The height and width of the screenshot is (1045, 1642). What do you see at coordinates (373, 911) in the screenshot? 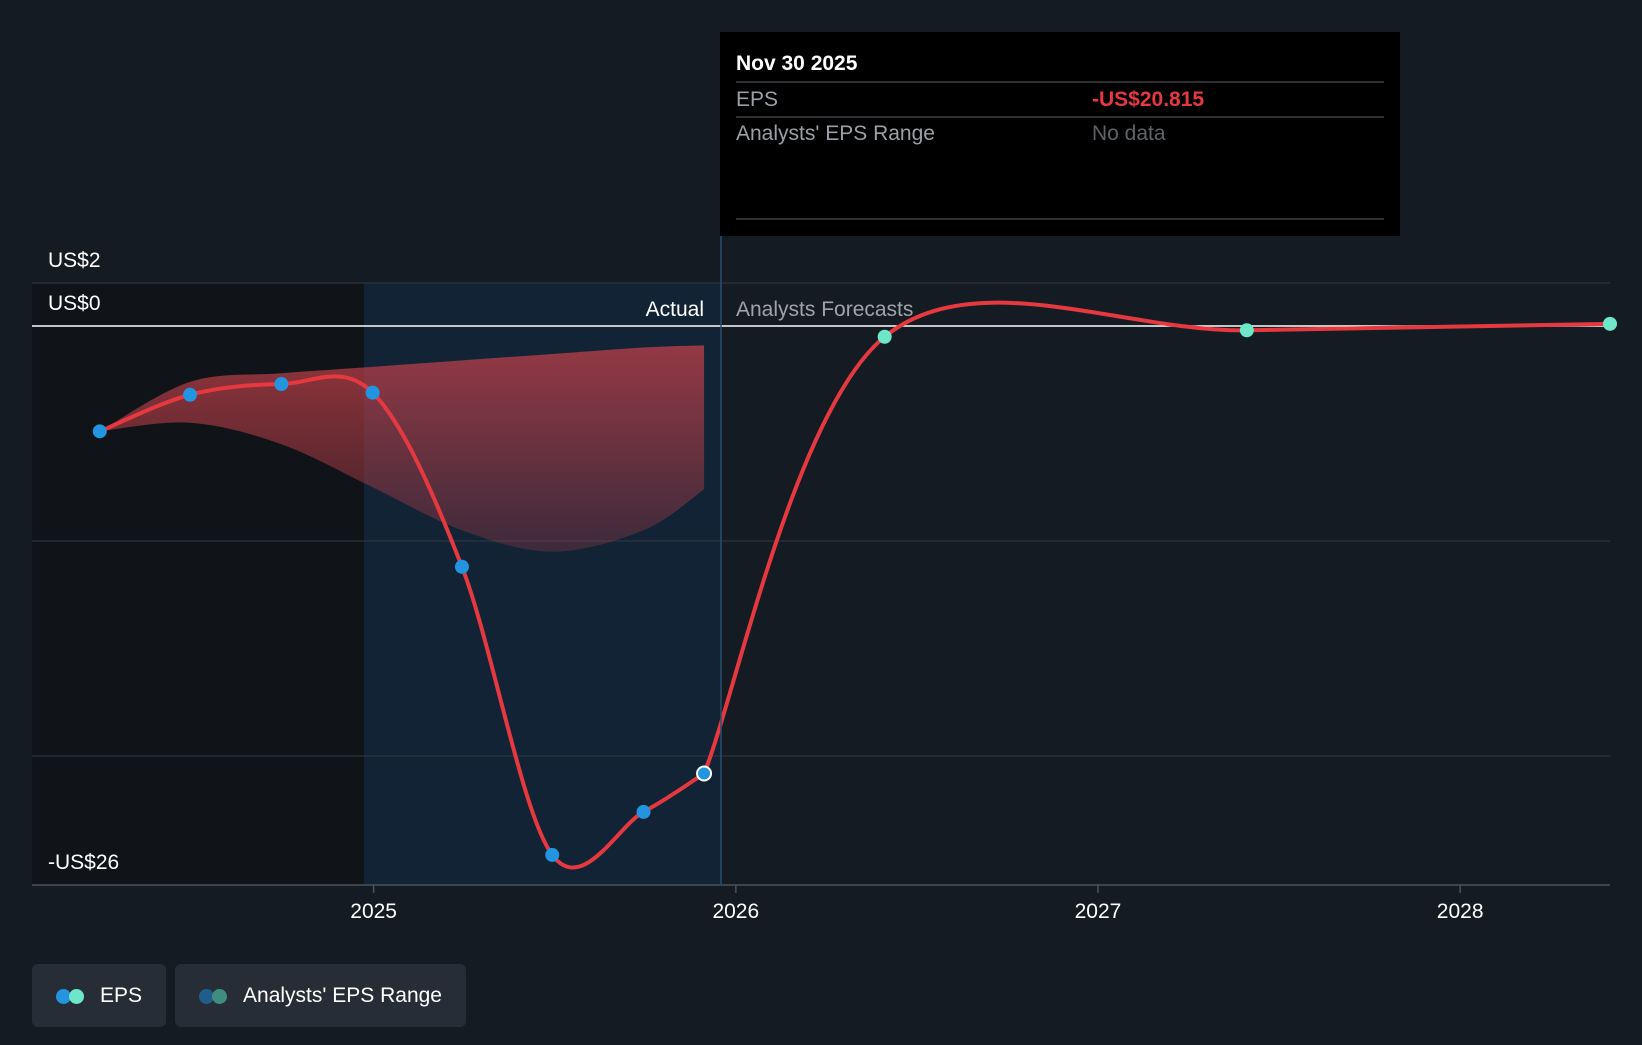
I see `x-tick-label: 2025` at bounding box center [373, 911].